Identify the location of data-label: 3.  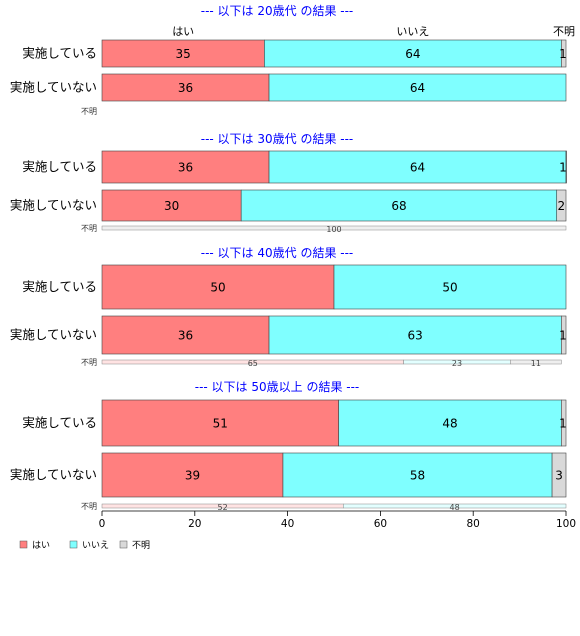
(559, 476).